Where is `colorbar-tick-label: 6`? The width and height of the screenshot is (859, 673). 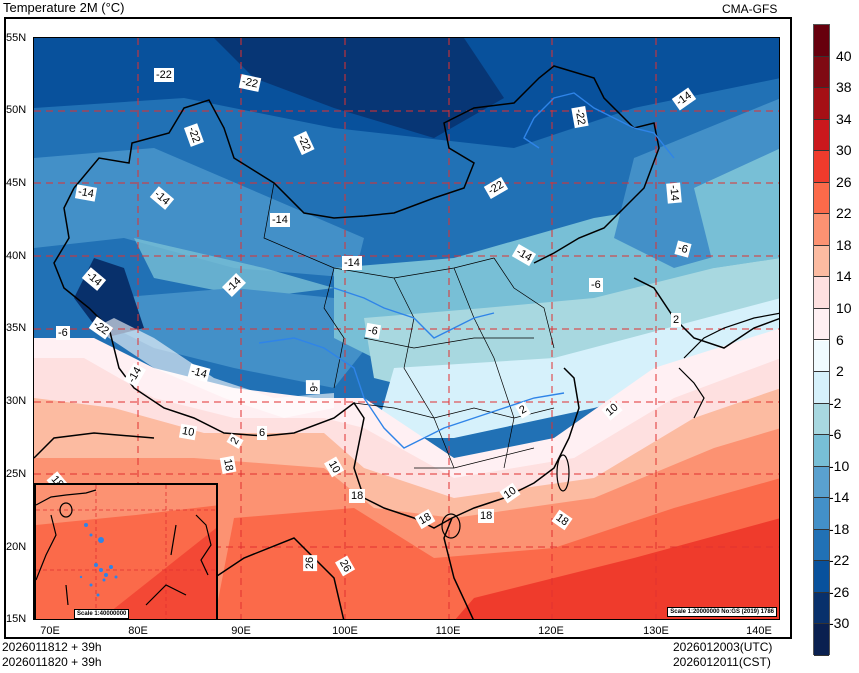
colorbar-tick-label: 6 is located at coordinates (840, 339).